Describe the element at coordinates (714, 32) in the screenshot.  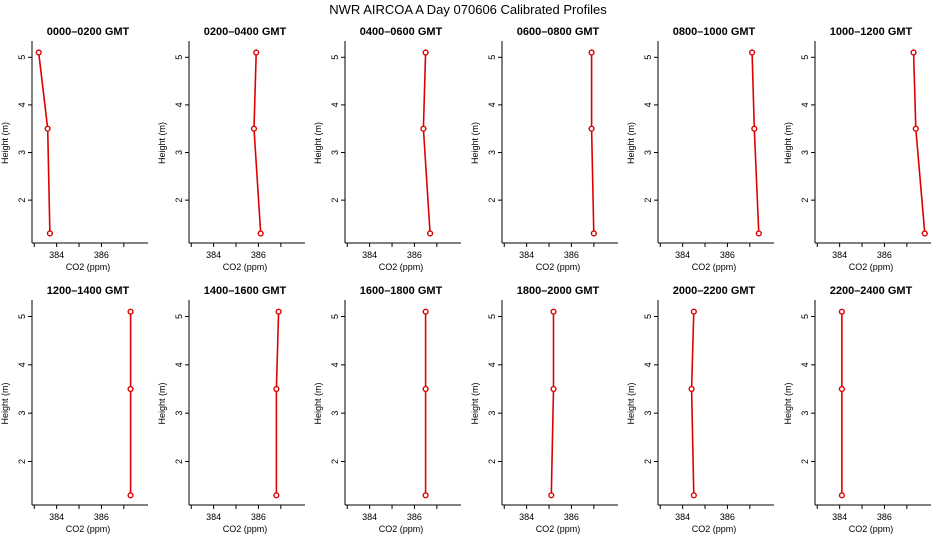
I see `panel-title: 0800–1000 GMT` at that location.